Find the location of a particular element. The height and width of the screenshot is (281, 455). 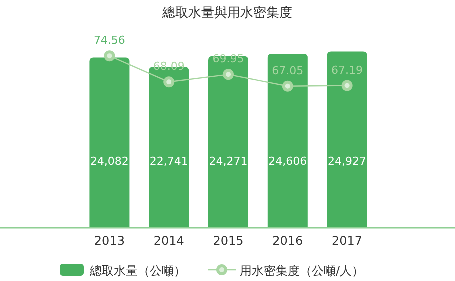

x-tick-label: 2017 is located at coordinates (347, 241).